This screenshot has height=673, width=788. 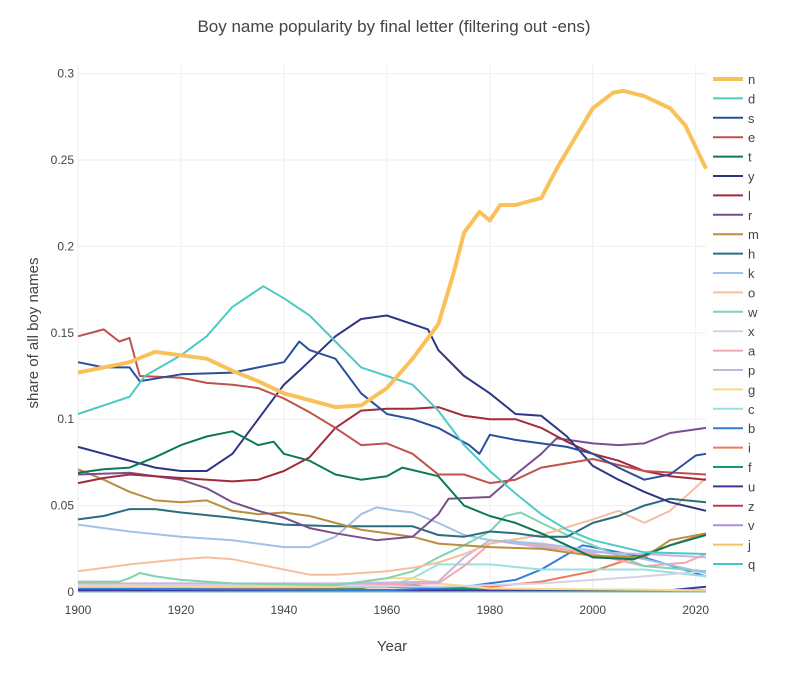 What do you see at coordinates (65, 419) in the screenshot?
I see `y-tick-label: 0.1` at bounding box center [65, 419].